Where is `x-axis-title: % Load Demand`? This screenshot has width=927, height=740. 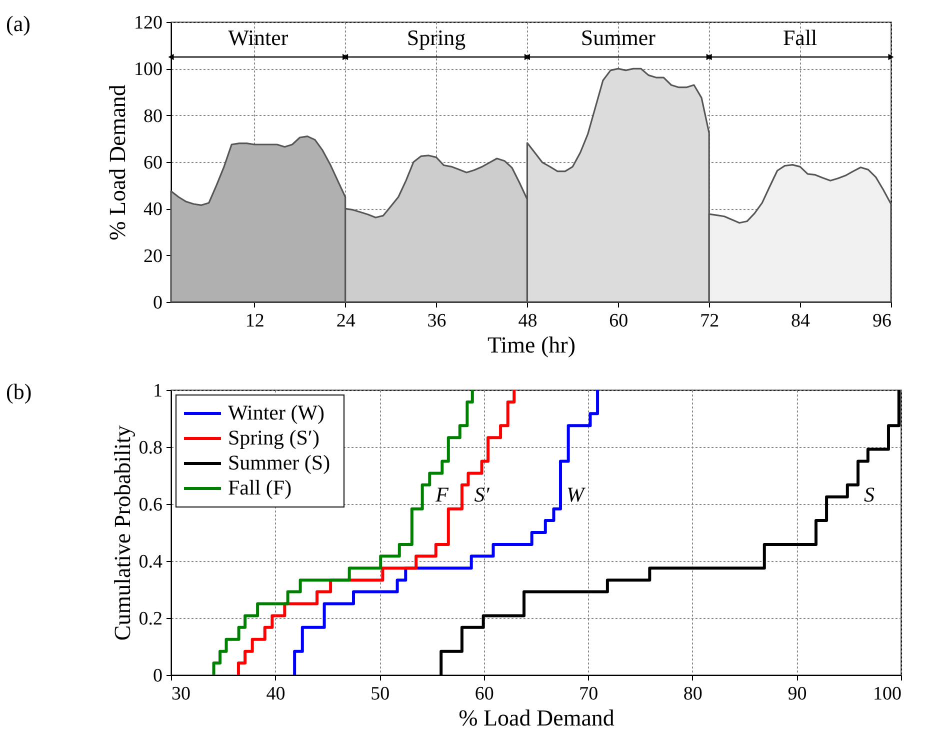 x-axis-title: % Load Demand is located at coordinates (536, 718).